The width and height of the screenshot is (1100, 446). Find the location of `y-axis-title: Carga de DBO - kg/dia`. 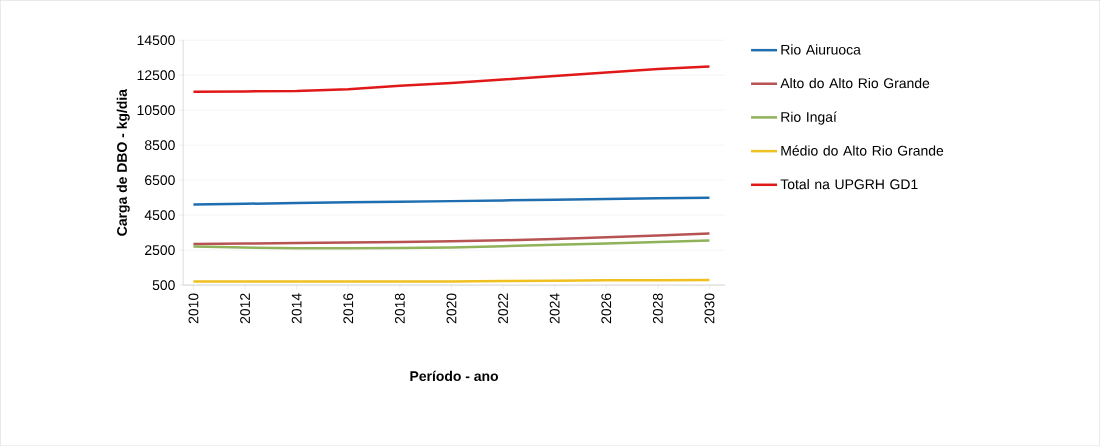

y-axis-title: Carga de DBO - kg/dia is located at coordinates (123, 162).